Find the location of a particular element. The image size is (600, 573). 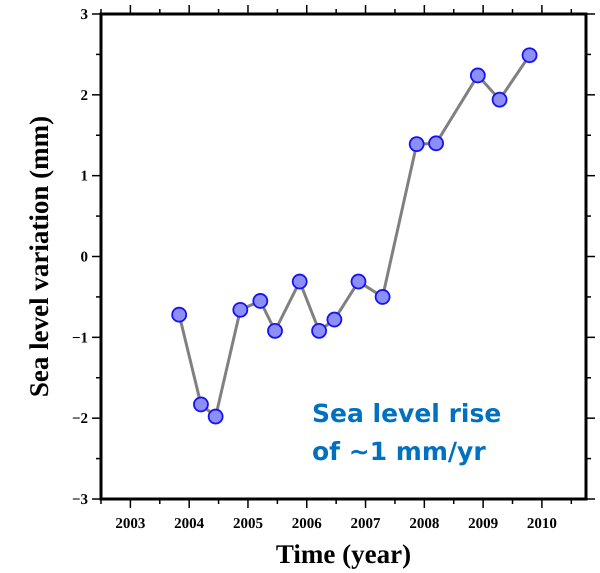

x-tick-label: 2005 is located at coordinates (247, 524).